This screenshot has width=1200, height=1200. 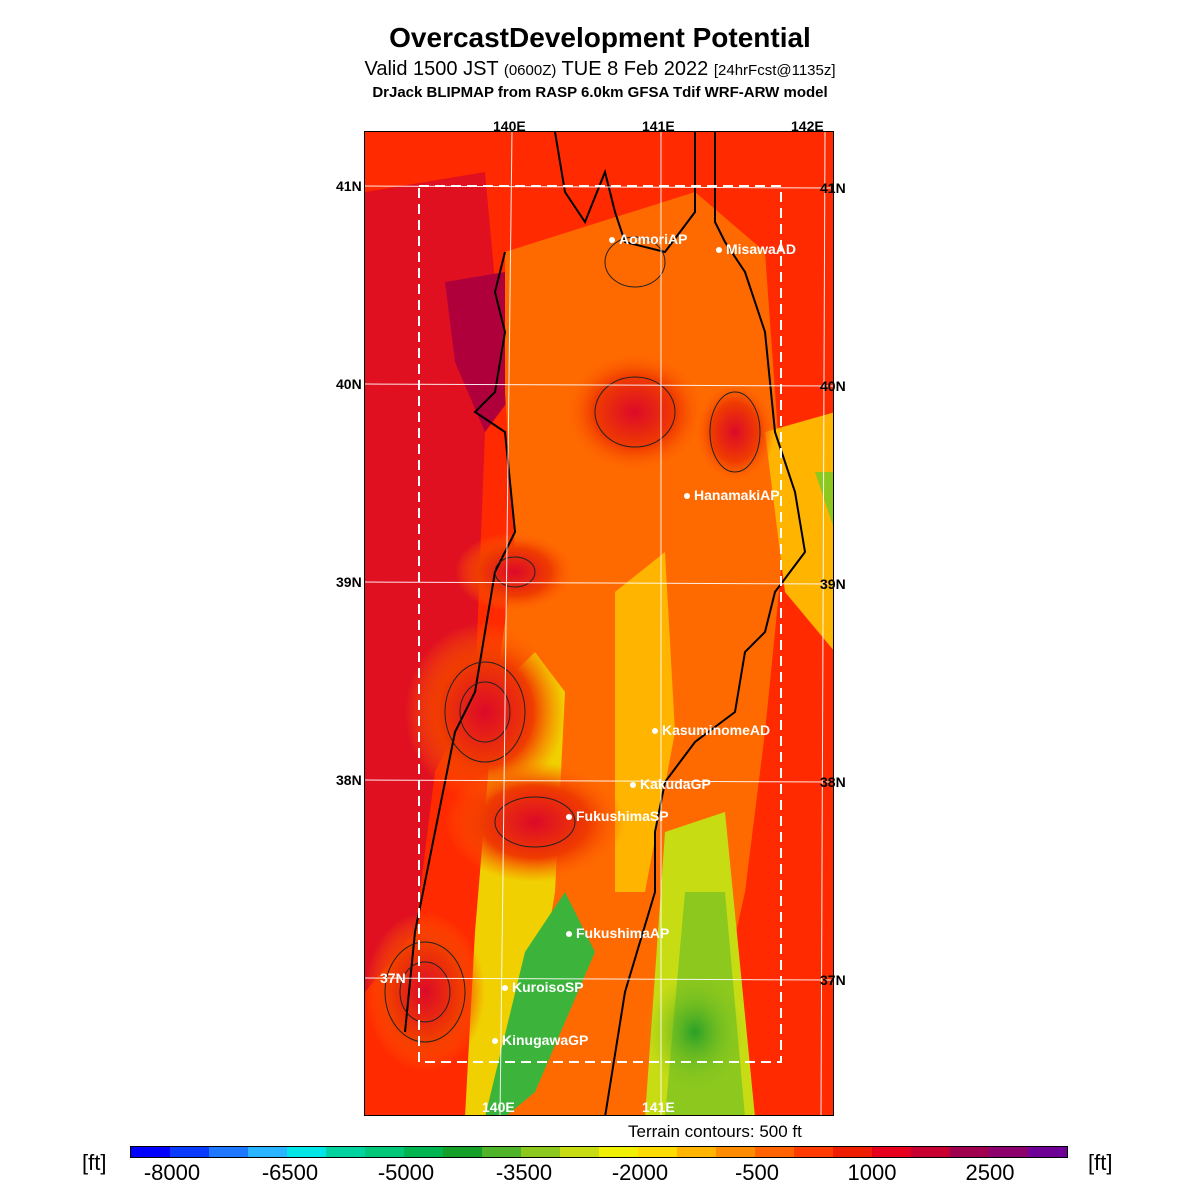 I want to click on page-title: OvercastDevelopment Potential, so click(x=600, y=37).